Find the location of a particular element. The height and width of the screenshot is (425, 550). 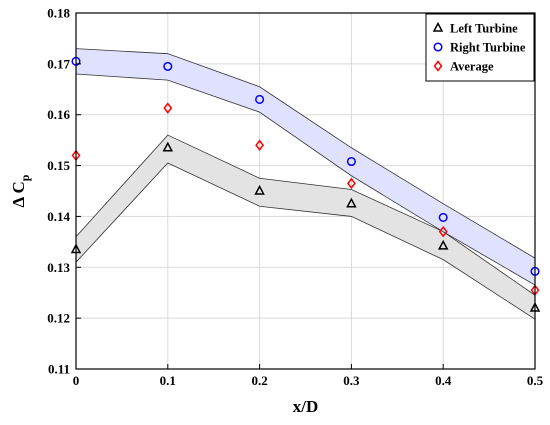

y-axis-label-main: Δ C is located at coordinates (18, 194).